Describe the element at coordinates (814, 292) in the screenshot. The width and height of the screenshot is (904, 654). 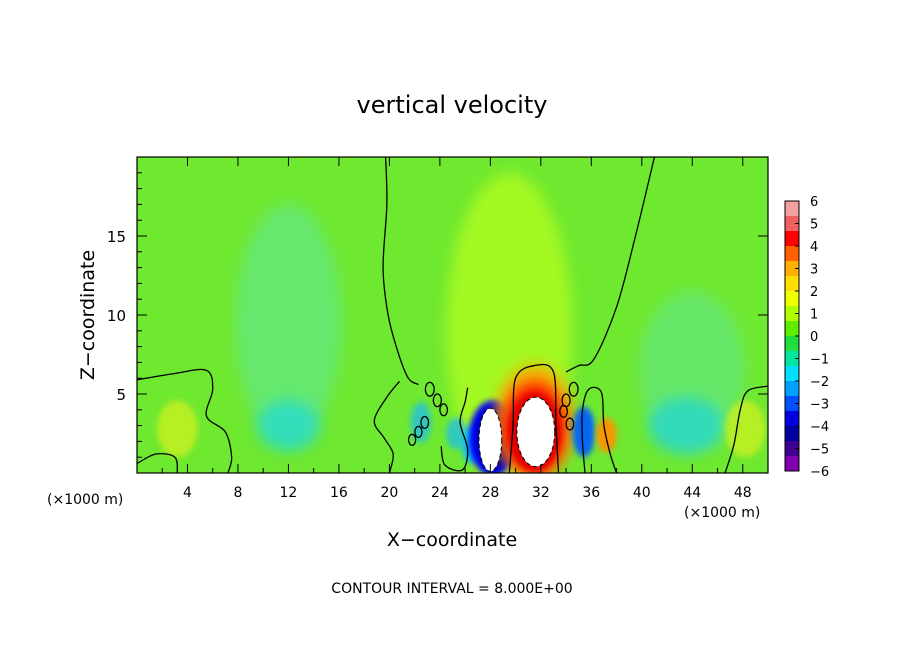
I see `colorbar-label: 2` at that location.